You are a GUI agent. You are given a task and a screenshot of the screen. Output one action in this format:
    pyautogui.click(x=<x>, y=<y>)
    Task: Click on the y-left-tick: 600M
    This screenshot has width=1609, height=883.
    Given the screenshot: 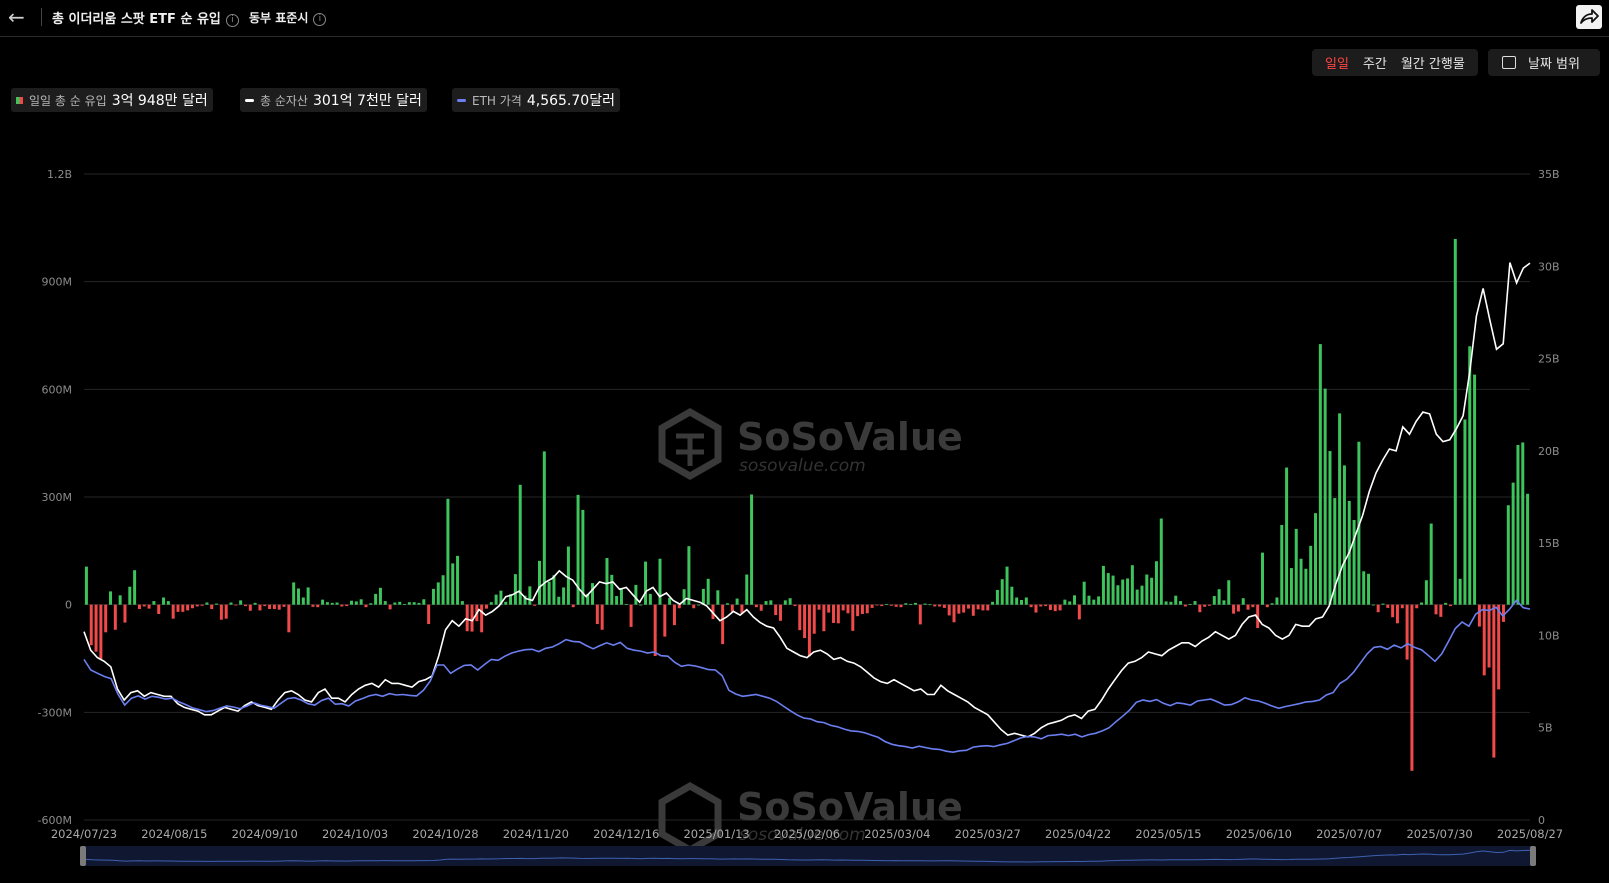 What is the action you would take?
    pyautogui.click(x=57, y=389)
    